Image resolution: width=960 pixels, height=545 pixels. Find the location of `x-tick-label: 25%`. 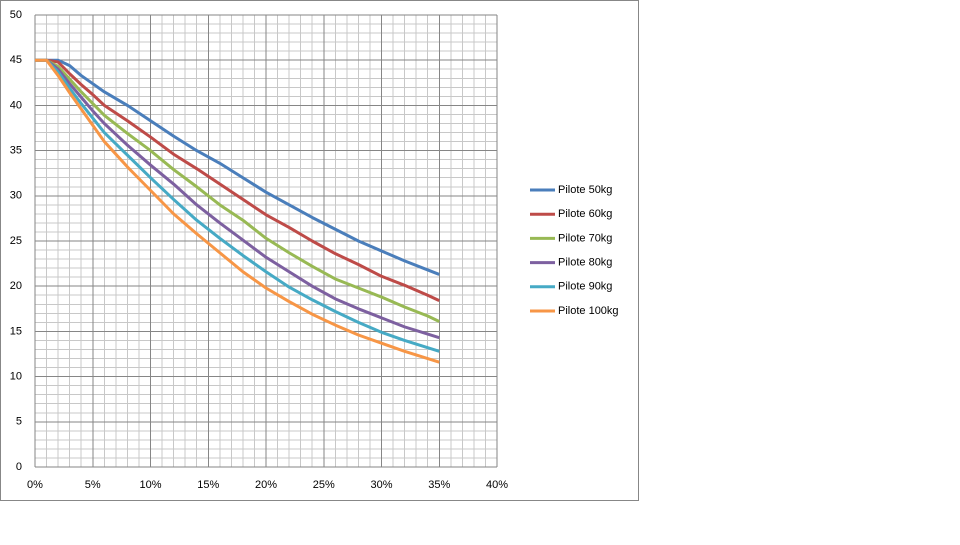

x-tick-label: 25% is located at coordinates (324, 485).